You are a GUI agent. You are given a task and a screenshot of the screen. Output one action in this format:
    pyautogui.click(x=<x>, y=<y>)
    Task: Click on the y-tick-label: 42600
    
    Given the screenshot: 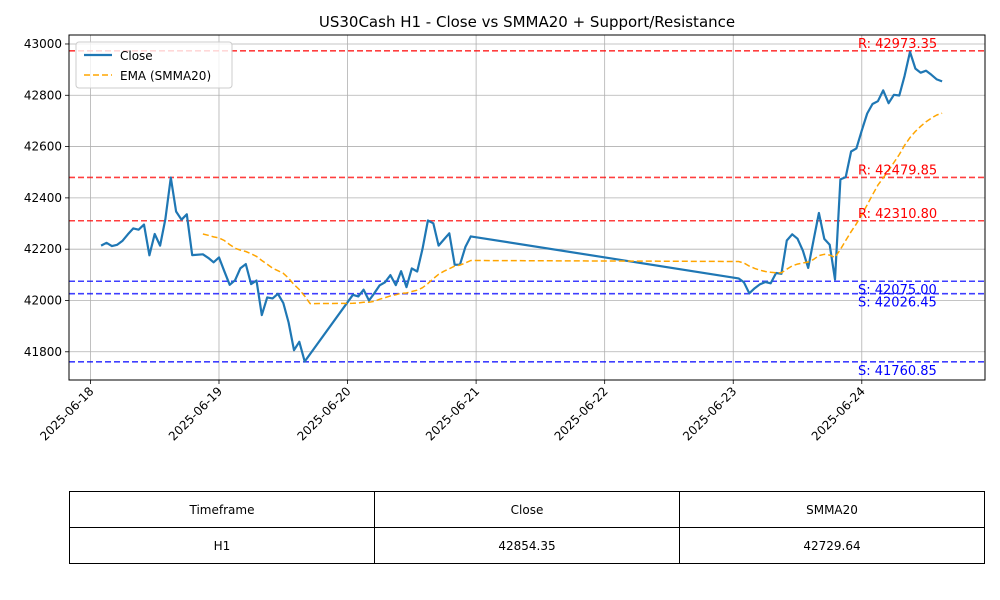 What is the action you would take?
    pyautogui.click(x=43, y=147)
    